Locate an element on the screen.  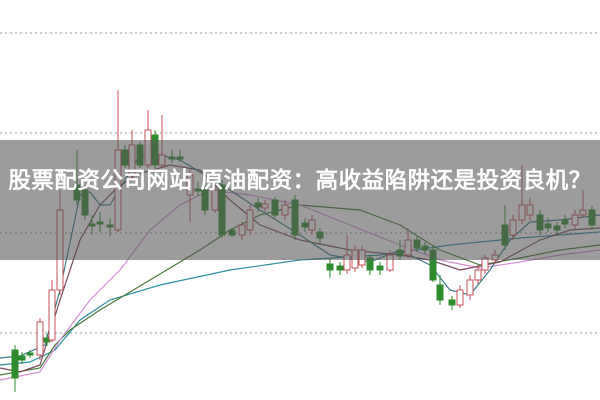
article-title: 股票配资公司网站 原油配资：高收益陷阱还是投资良机？ is located at coordinates (300, 181).